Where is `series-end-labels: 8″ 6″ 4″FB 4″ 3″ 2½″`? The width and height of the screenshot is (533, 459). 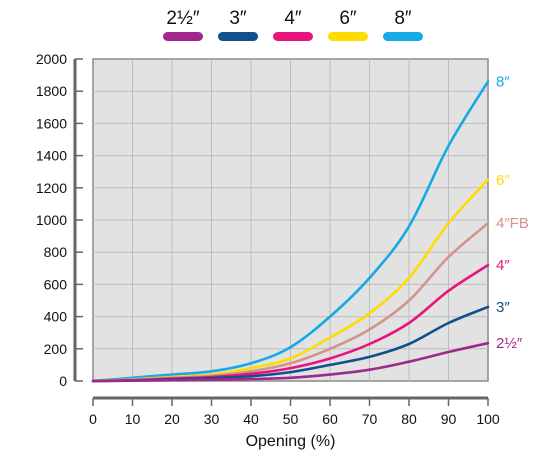 series-end-labels: 8″ 6″ 4″FB 4″ 3″ 2½″ is located at coordinates (512, 213).